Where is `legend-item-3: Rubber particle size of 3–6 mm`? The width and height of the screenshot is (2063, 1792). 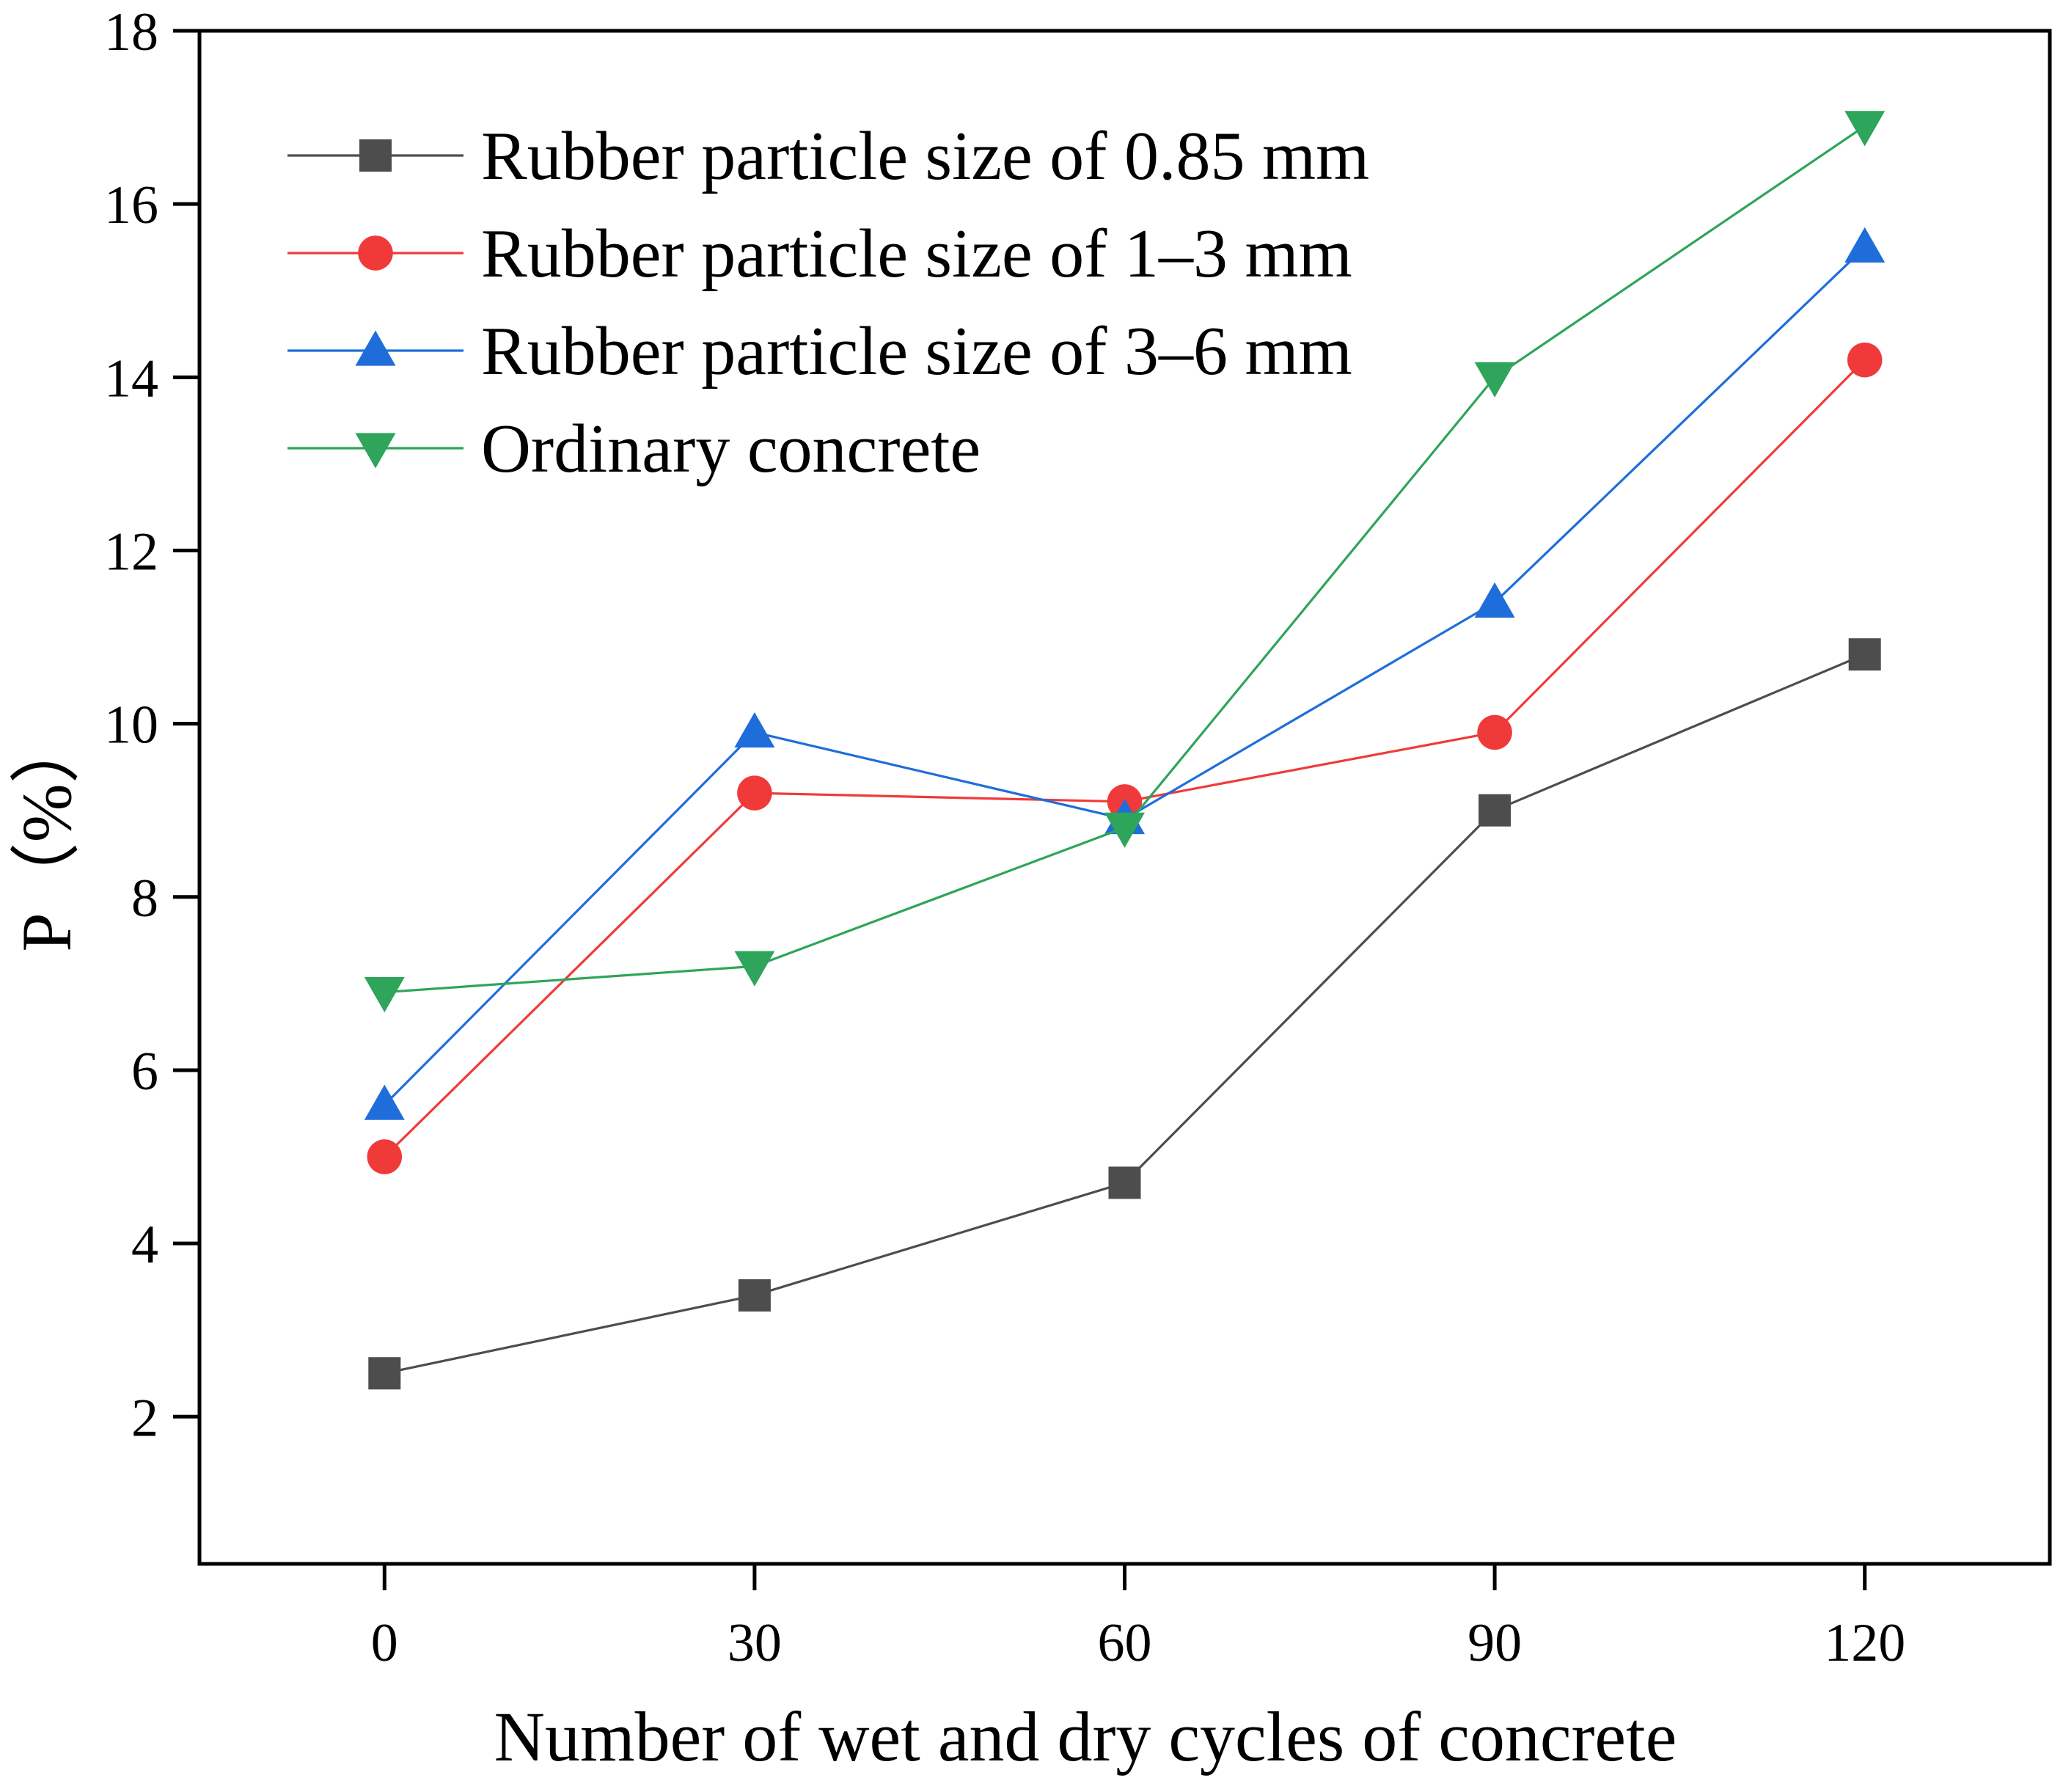
legend-item-3: Rubber particle size of 3–6 mm is located at coordinates (820, 351).